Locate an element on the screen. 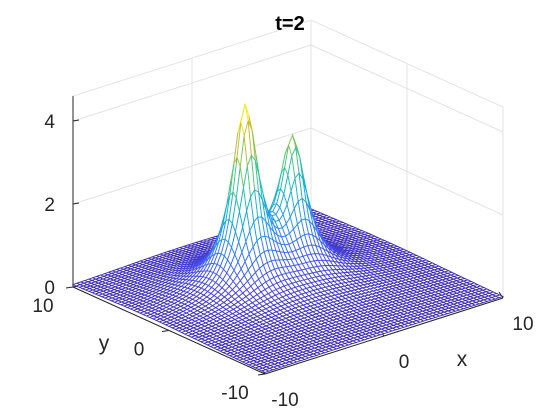 The image size is (560, 420). x-tick-label: -10 is located at coordinates (284, 400).